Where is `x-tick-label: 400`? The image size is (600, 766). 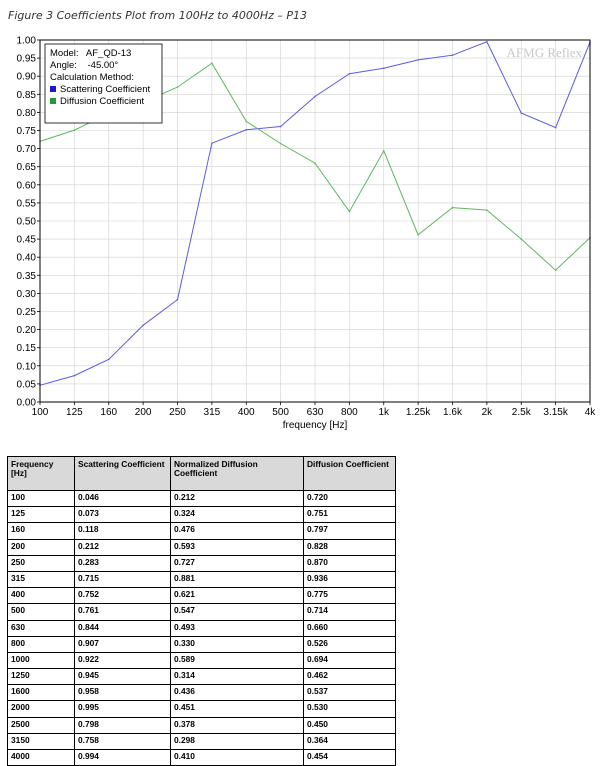
x-tick-label: 400 is located at coordinates (246, 412).